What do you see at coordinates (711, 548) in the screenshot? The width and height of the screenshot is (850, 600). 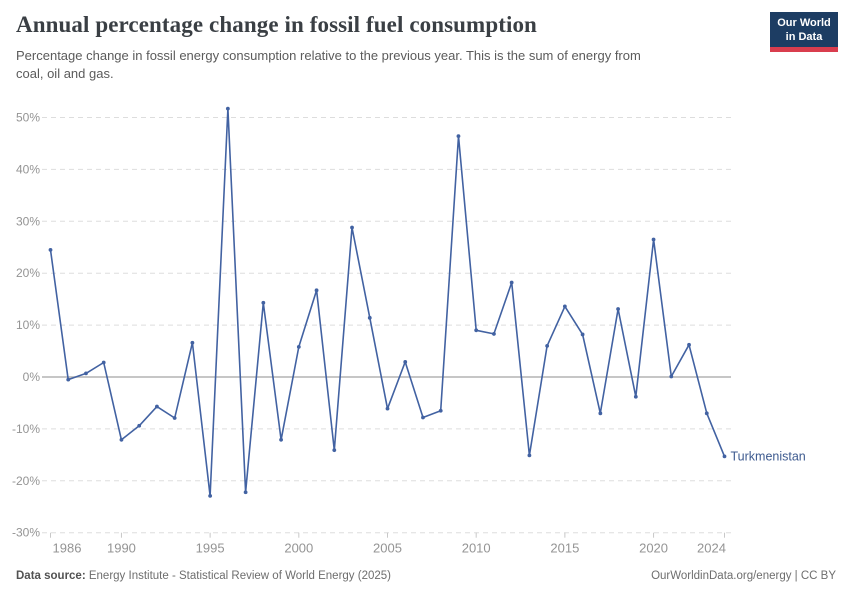 I see `x-axis-tick-label: 2024` at bounding box center [711, 548].